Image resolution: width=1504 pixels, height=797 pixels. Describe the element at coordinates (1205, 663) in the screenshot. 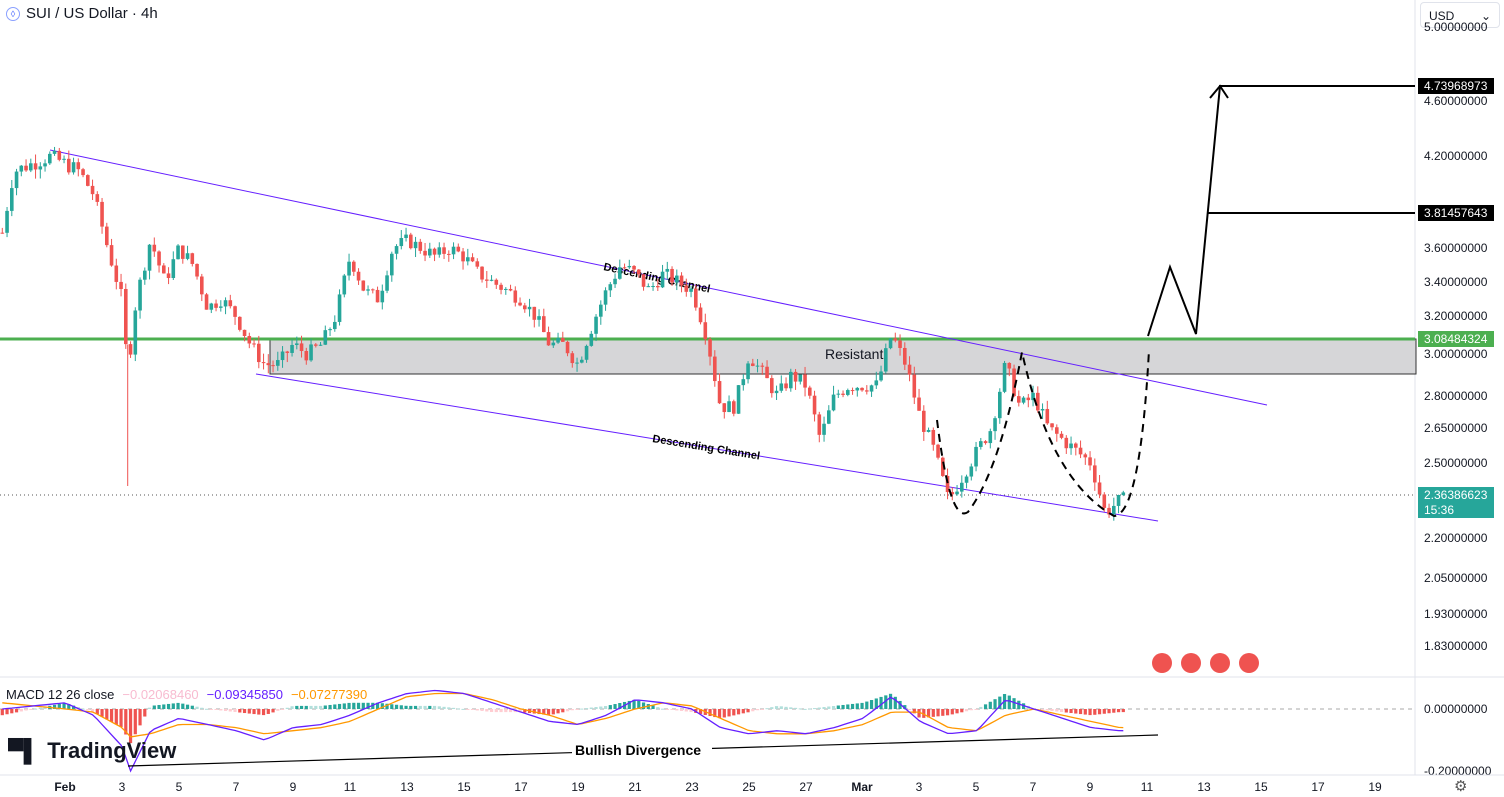

I see `economic-events` at that location.